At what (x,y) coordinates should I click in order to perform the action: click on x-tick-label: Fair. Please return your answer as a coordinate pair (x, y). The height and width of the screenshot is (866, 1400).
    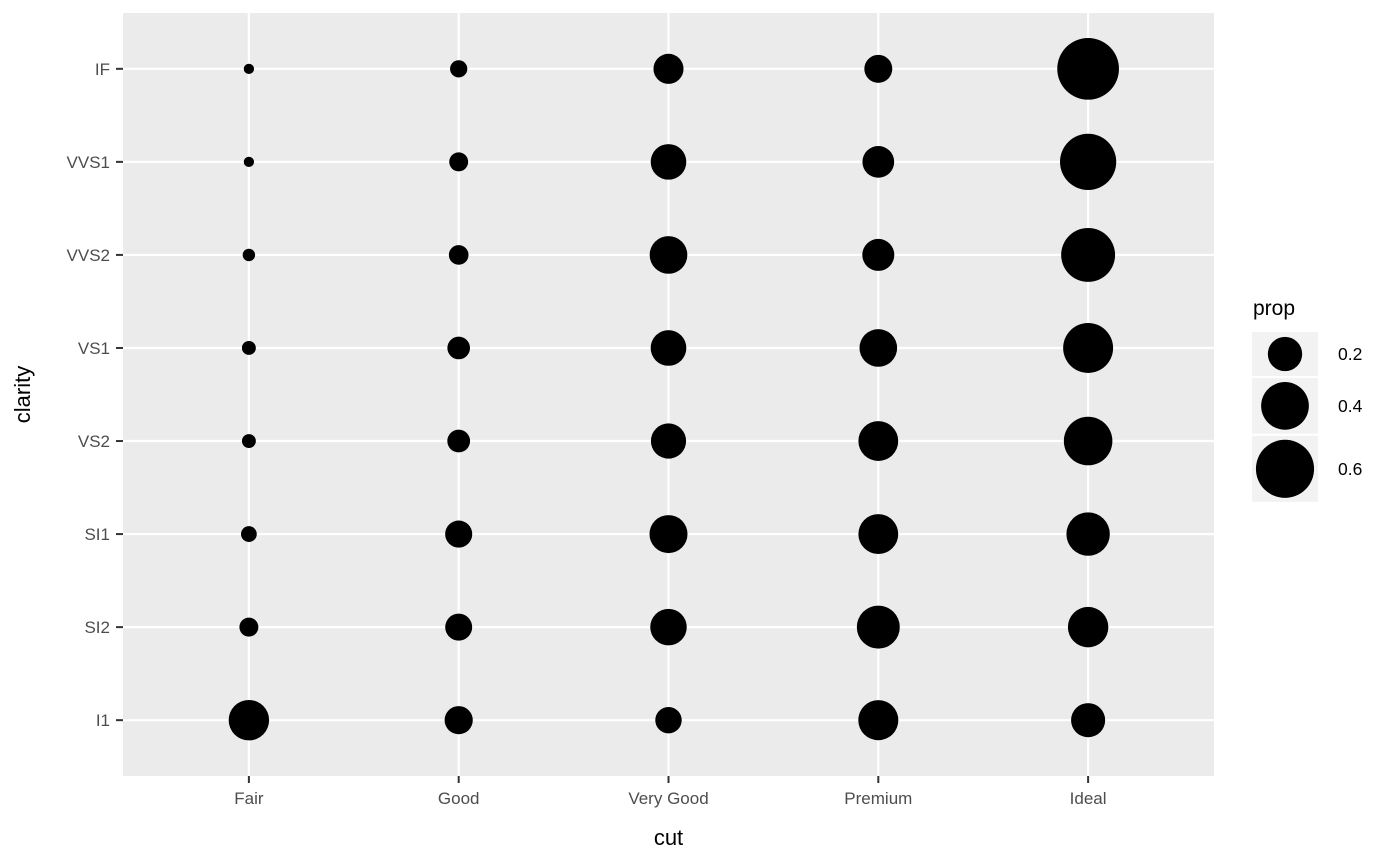
    Looking at the image, I should click on (249, 798).